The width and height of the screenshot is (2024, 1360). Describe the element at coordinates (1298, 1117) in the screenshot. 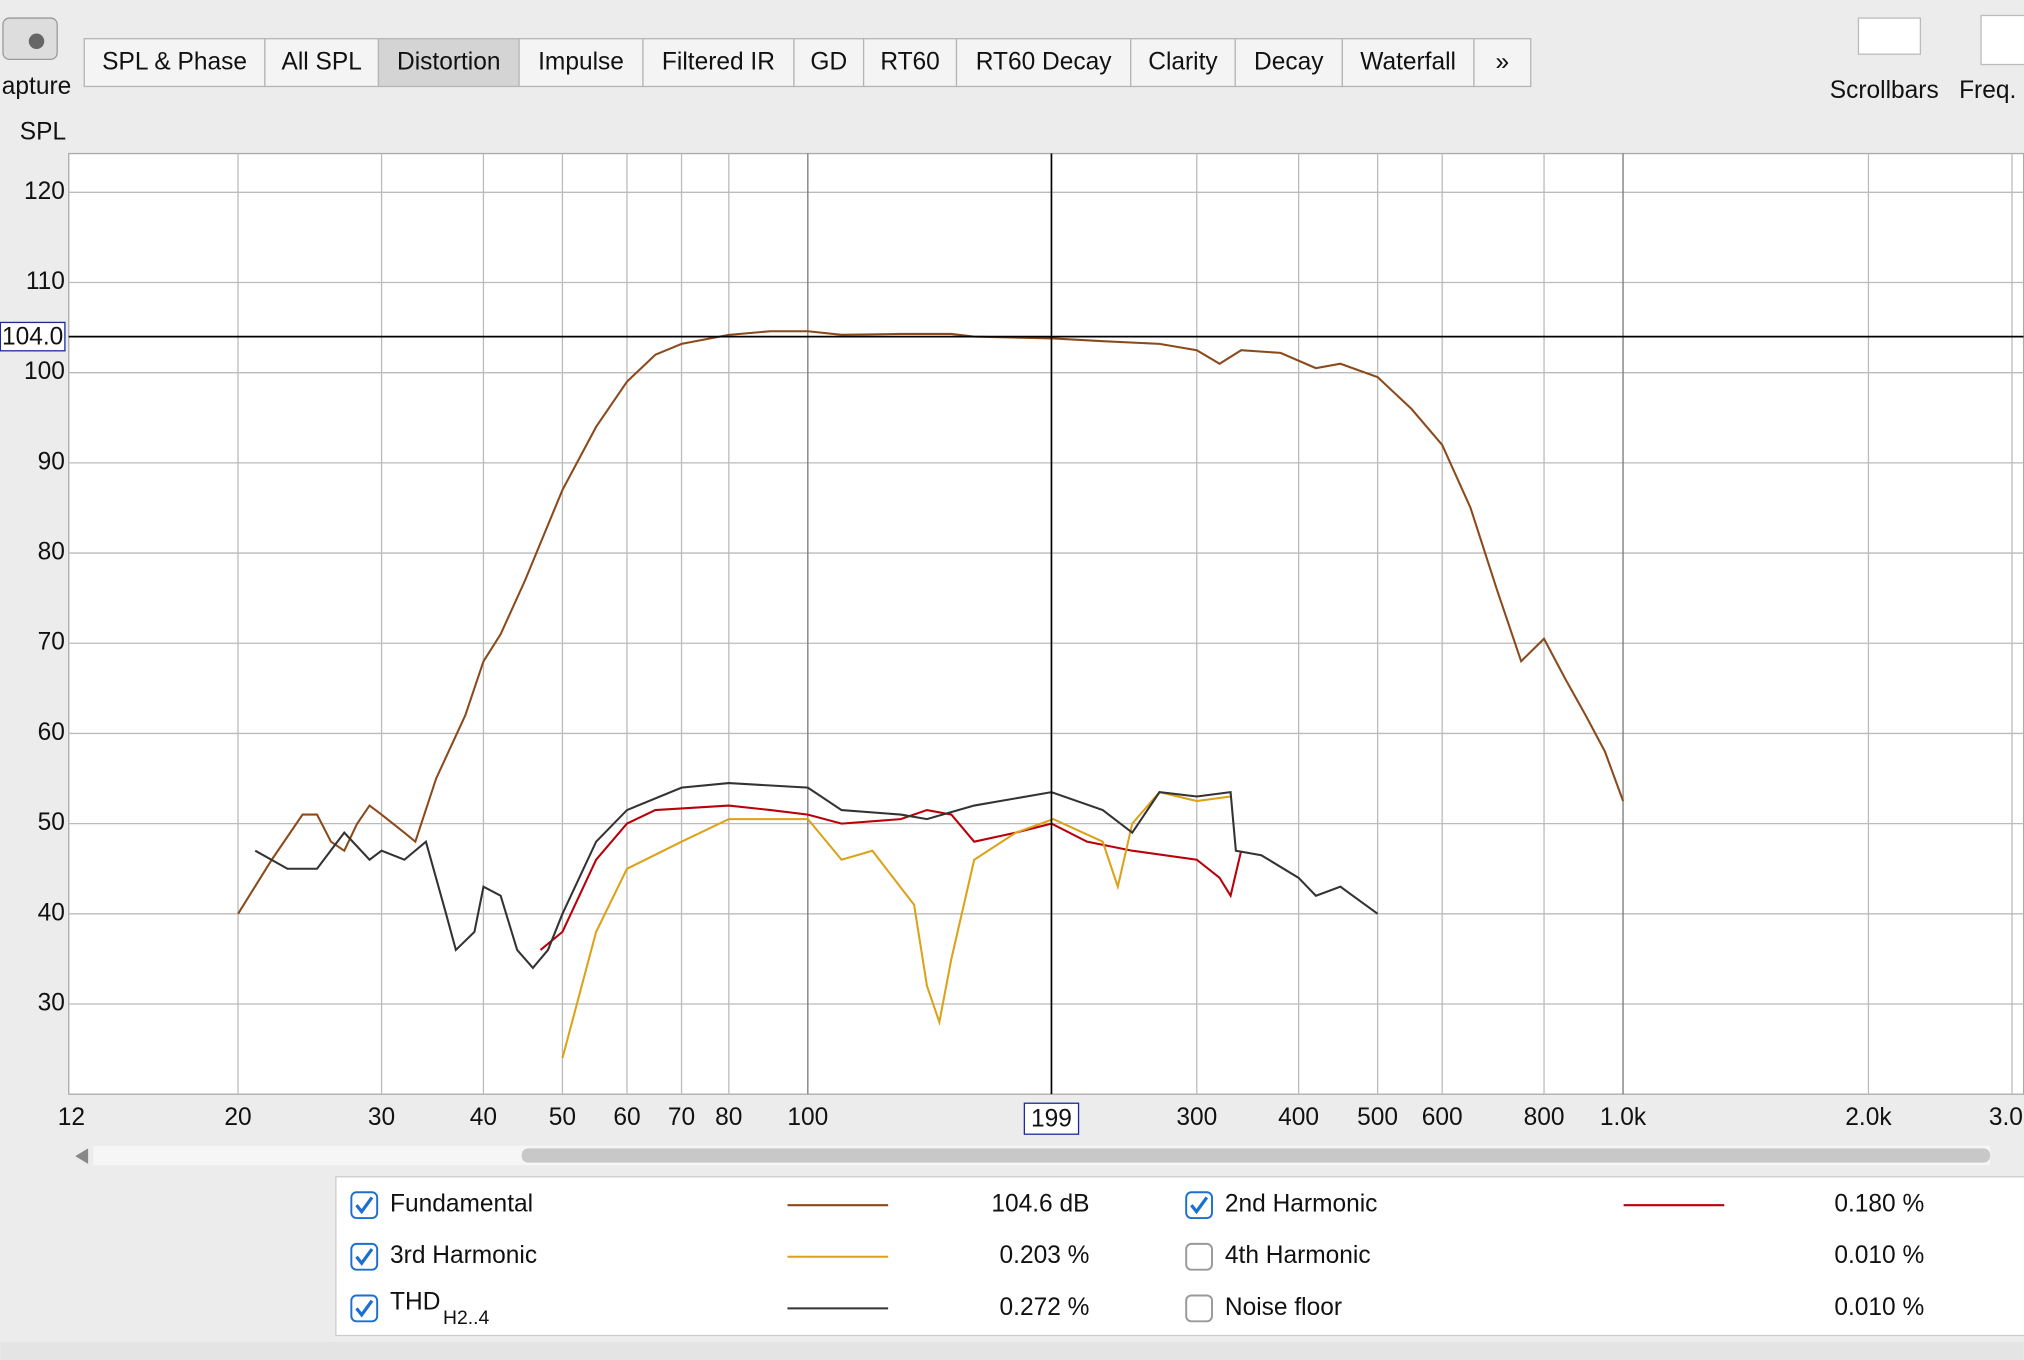

I see `x-tick-label: 400` at that location.